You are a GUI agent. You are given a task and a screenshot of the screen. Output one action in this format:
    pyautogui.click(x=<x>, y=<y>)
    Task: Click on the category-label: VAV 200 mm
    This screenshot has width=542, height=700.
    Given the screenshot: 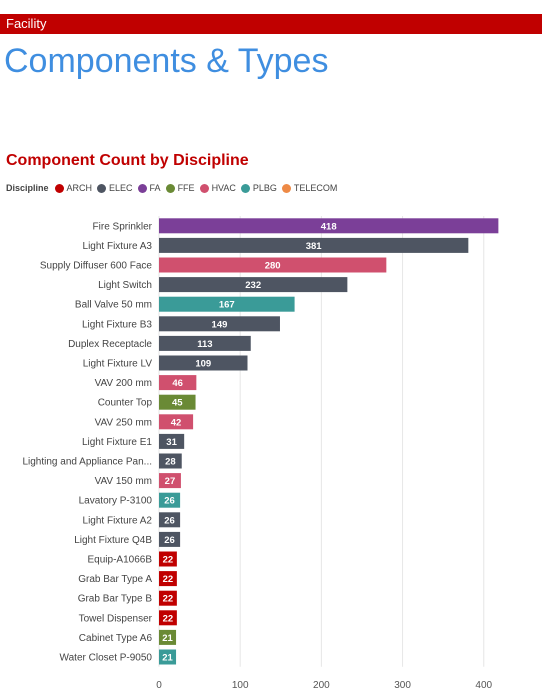 What is the action you would take?
    pyautogui.click(x=123, y=383)
    